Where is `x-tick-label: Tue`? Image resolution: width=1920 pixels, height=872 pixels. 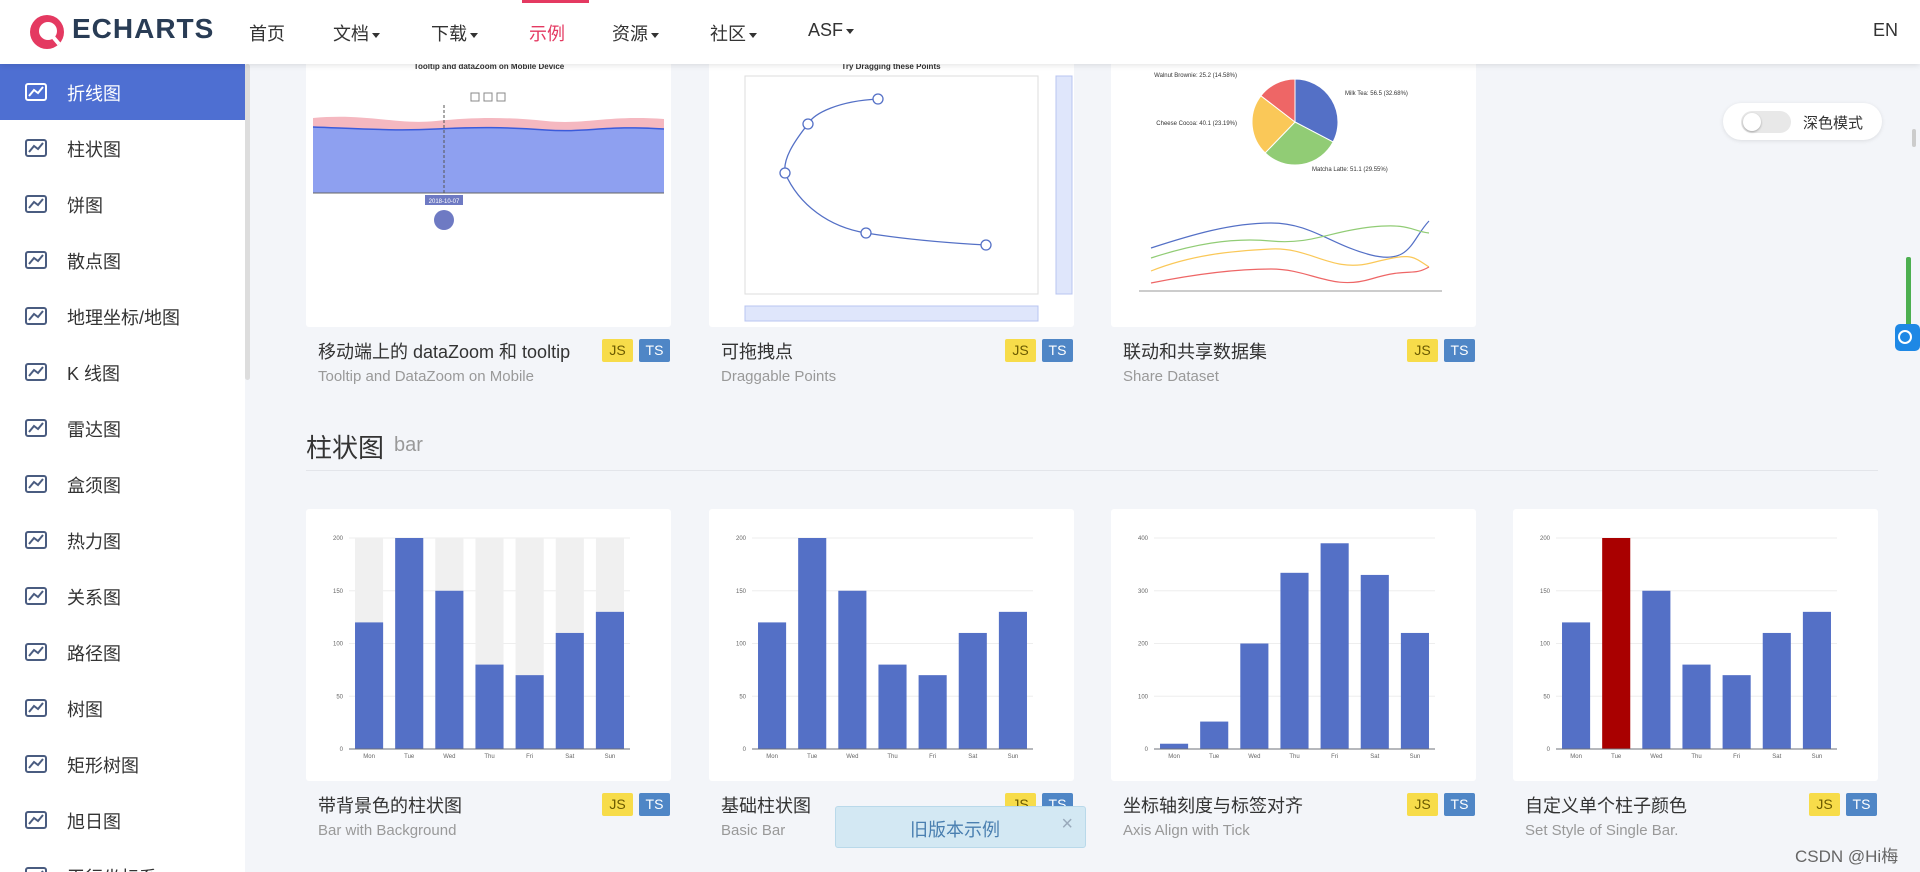 x-tick-label: Tue is located at coordinates (1214, 757).